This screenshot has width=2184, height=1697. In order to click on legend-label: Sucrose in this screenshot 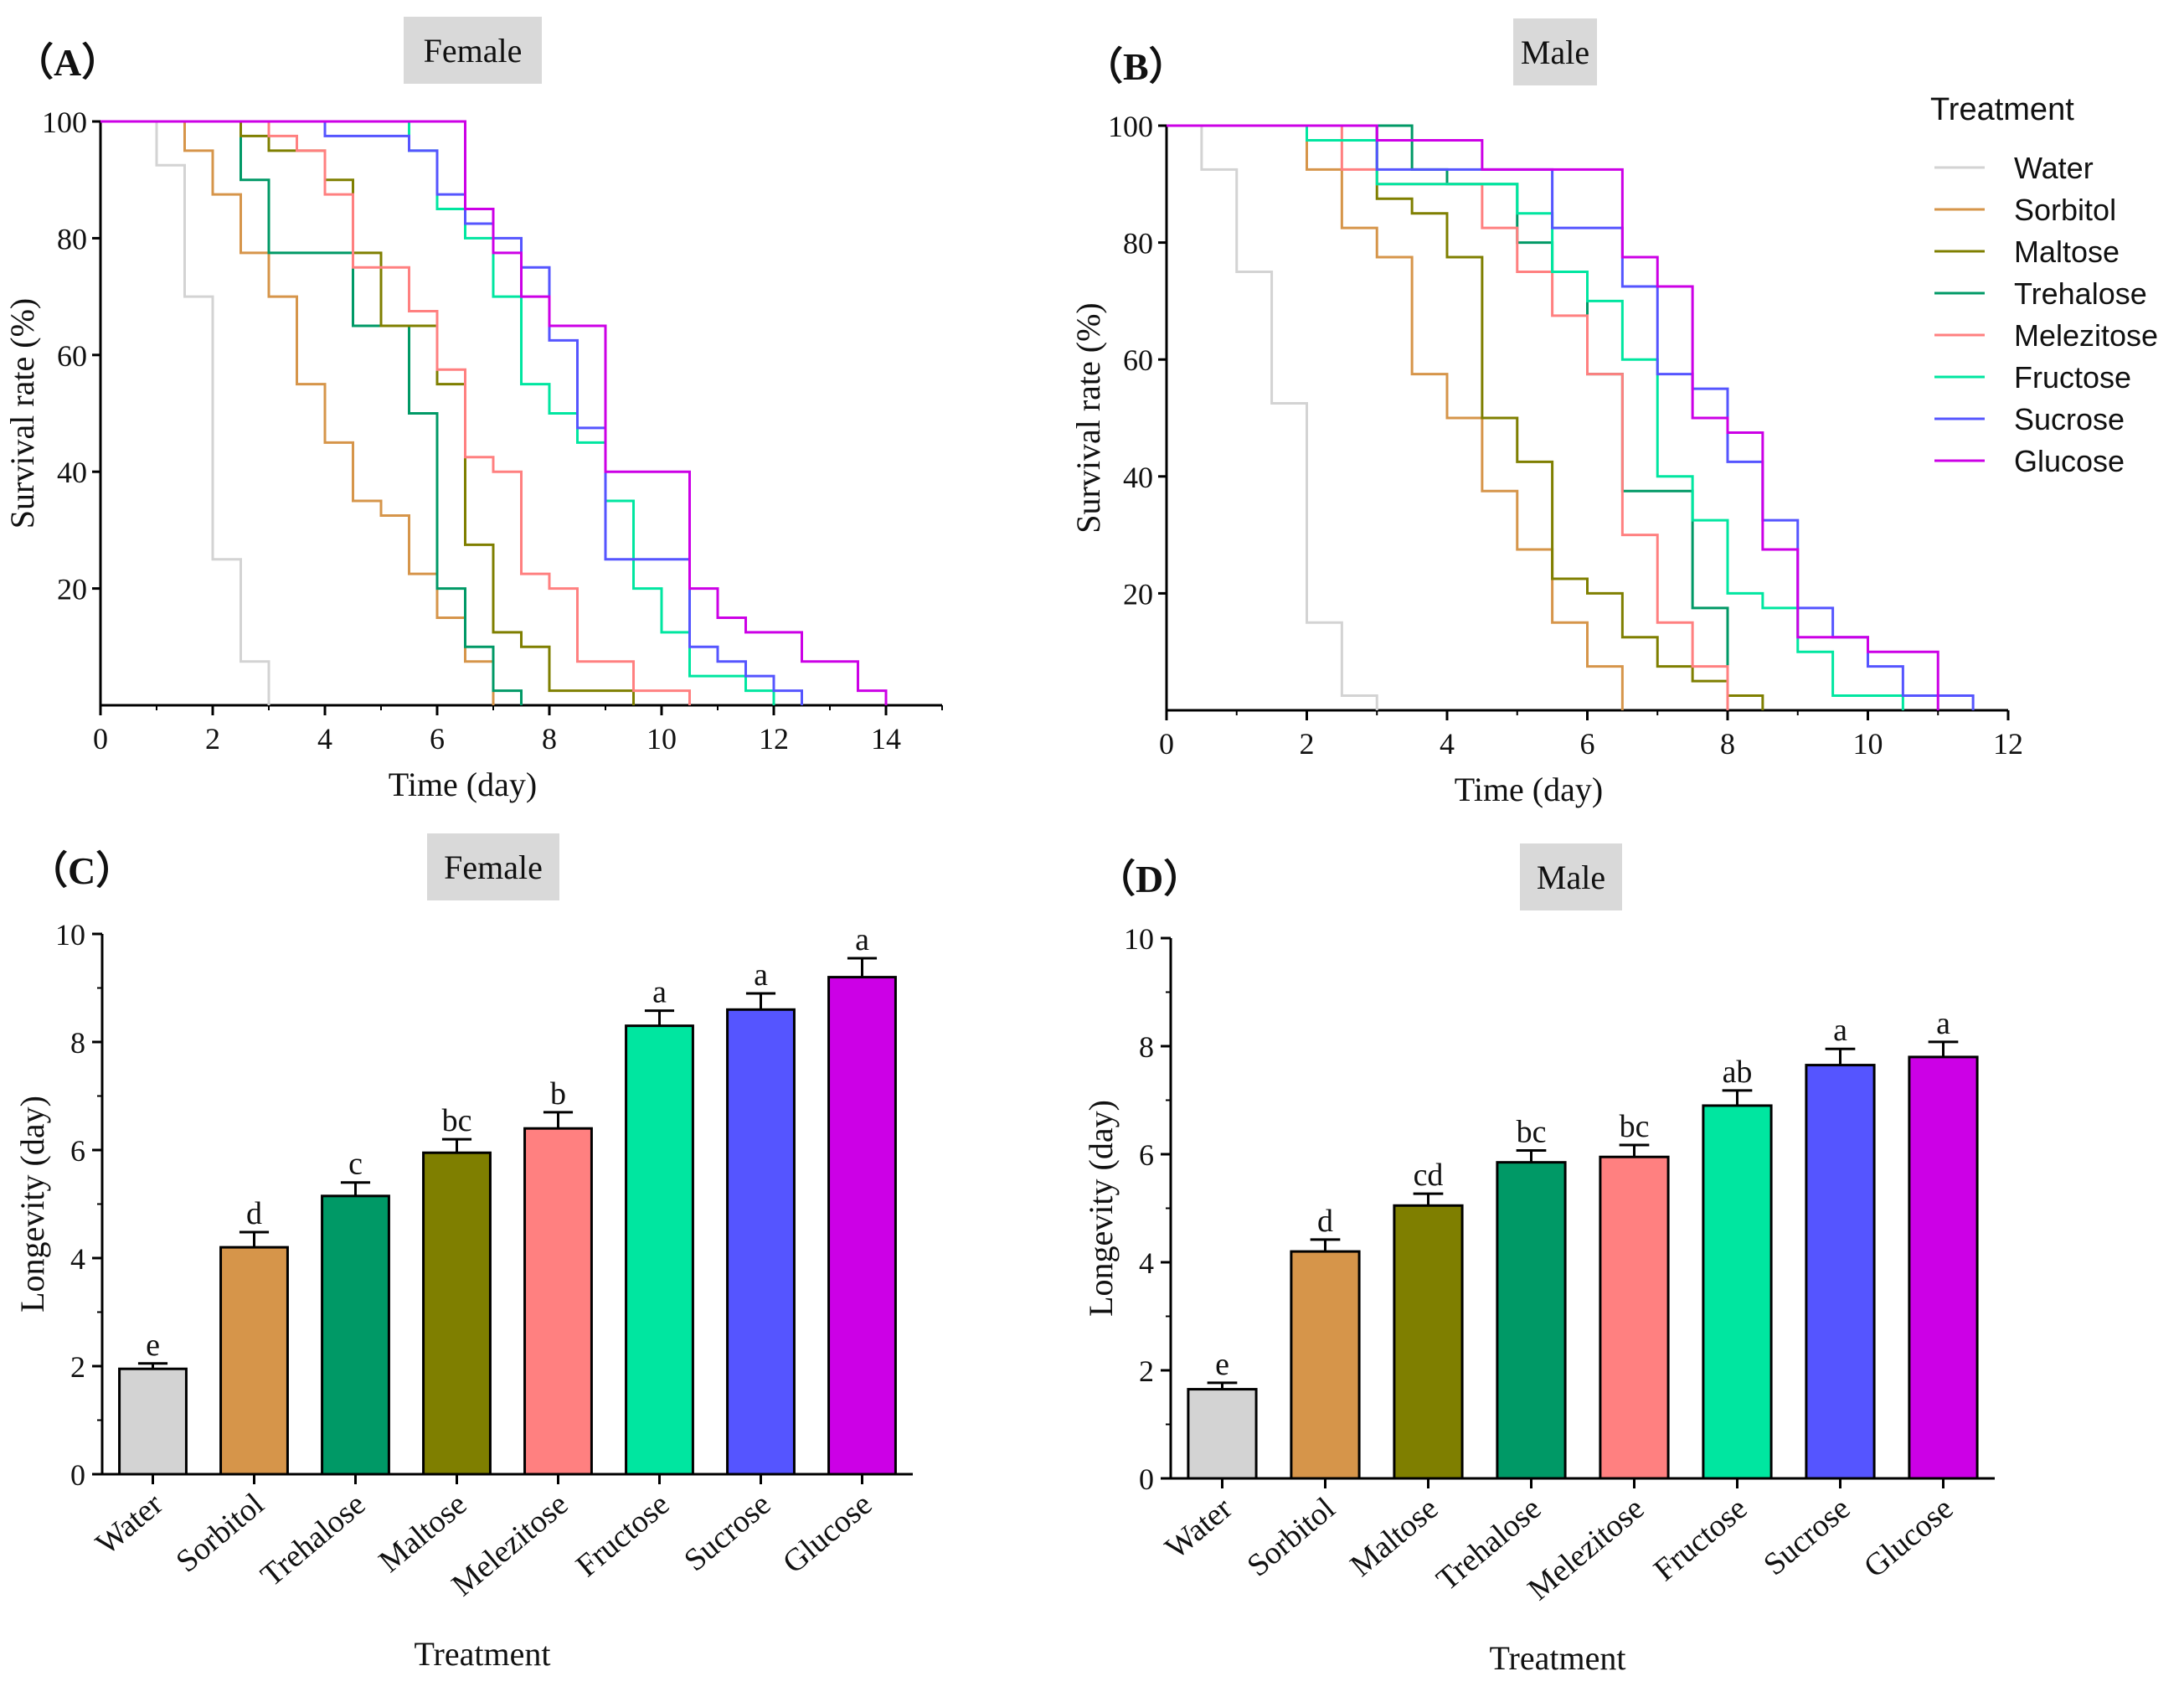, I will do `click(2070, 419)`.